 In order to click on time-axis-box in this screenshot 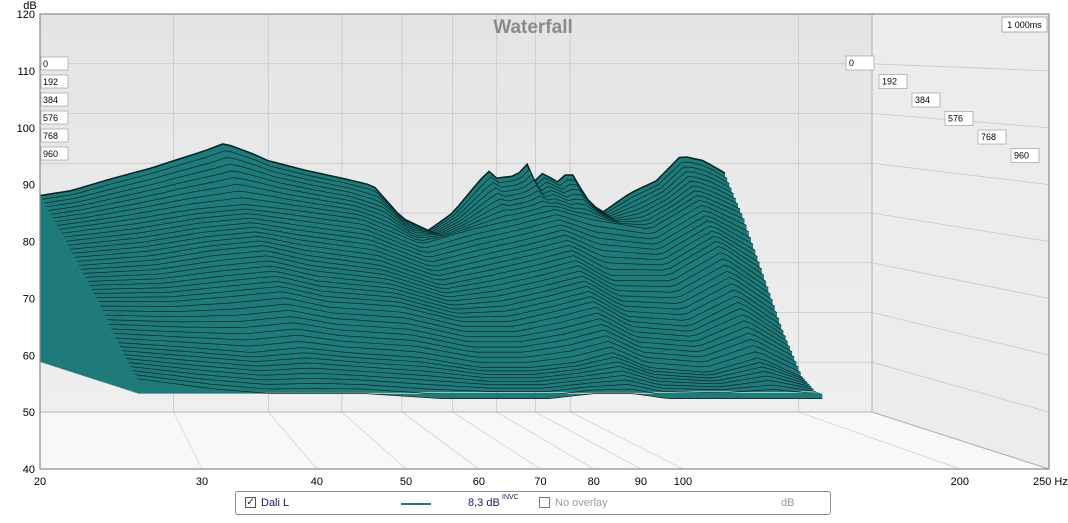, I will do `click(1024, 24)`.